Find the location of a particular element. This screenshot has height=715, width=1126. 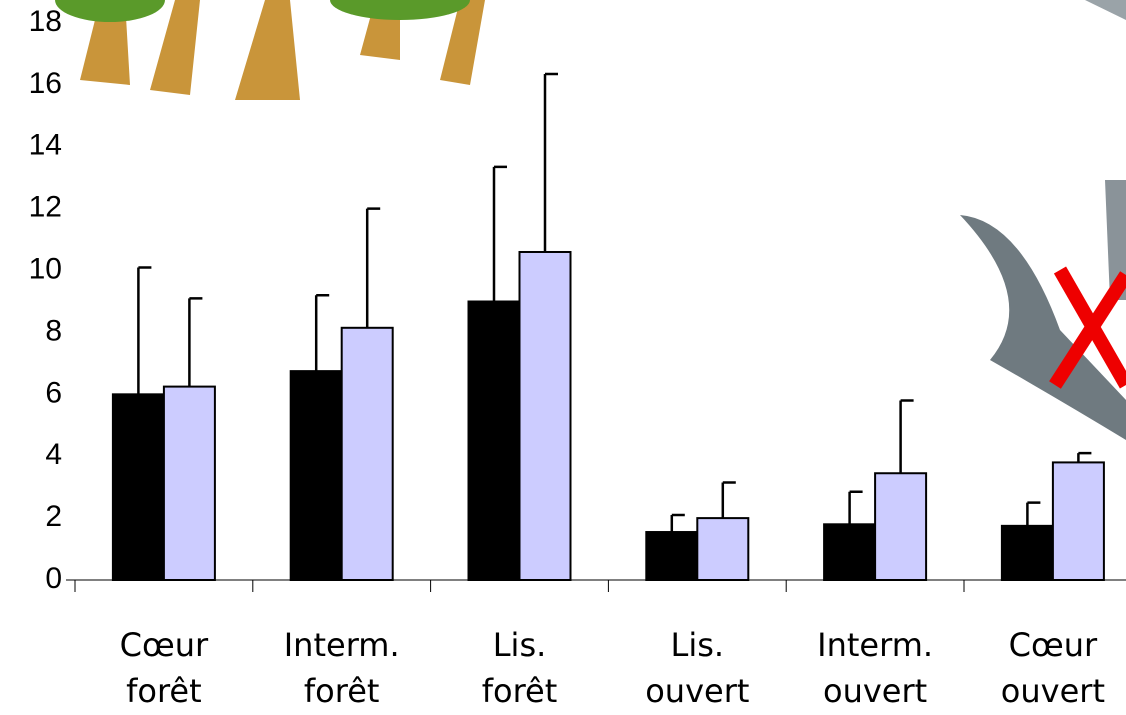

trees-image is located at coordinates (270, 50).